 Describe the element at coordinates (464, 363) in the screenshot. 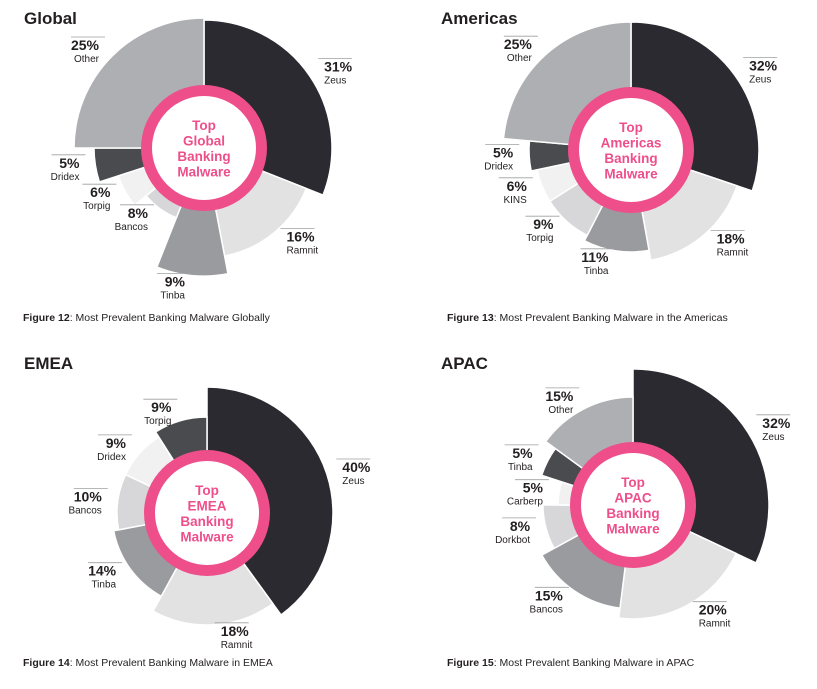

I see `region-title: APAC` at that location.